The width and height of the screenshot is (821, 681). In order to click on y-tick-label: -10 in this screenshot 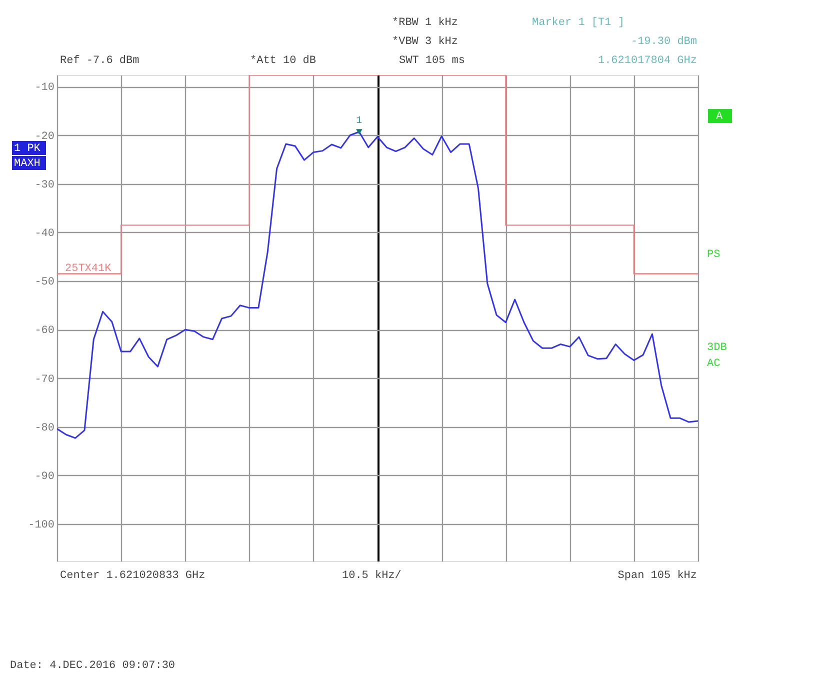, I will do `click(44, 88)`.